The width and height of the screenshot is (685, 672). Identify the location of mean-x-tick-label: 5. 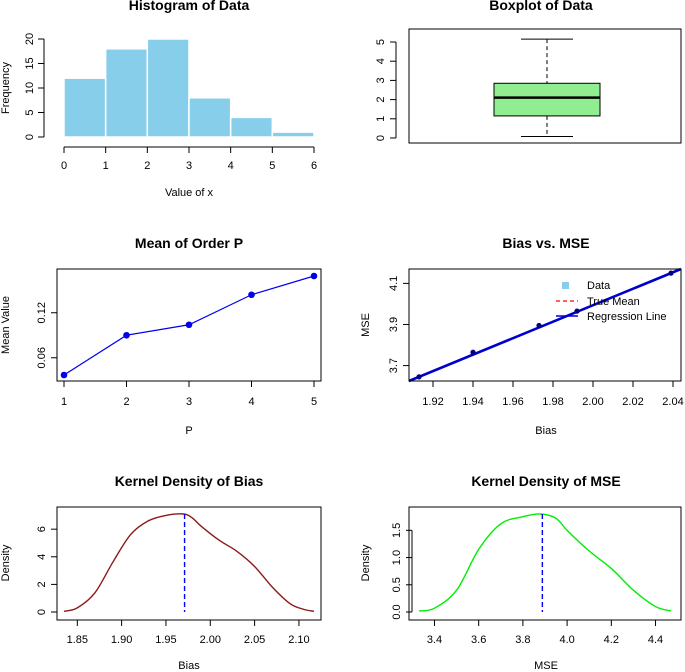
(314, 402).